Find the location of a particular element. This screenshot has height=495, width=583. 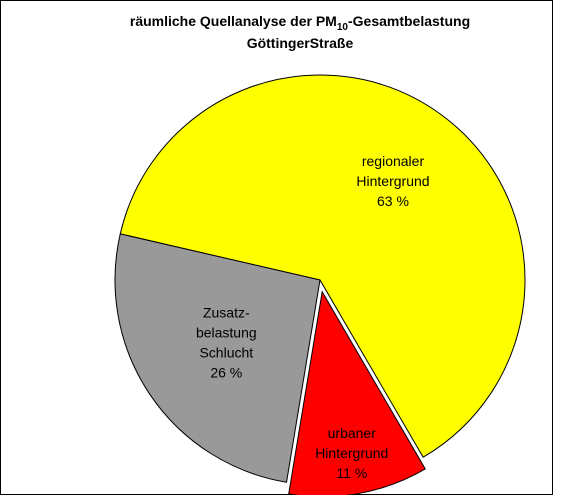

slice-label: Zusatz-belastung Schlucht 26 % is located at coordinates (226, 343).